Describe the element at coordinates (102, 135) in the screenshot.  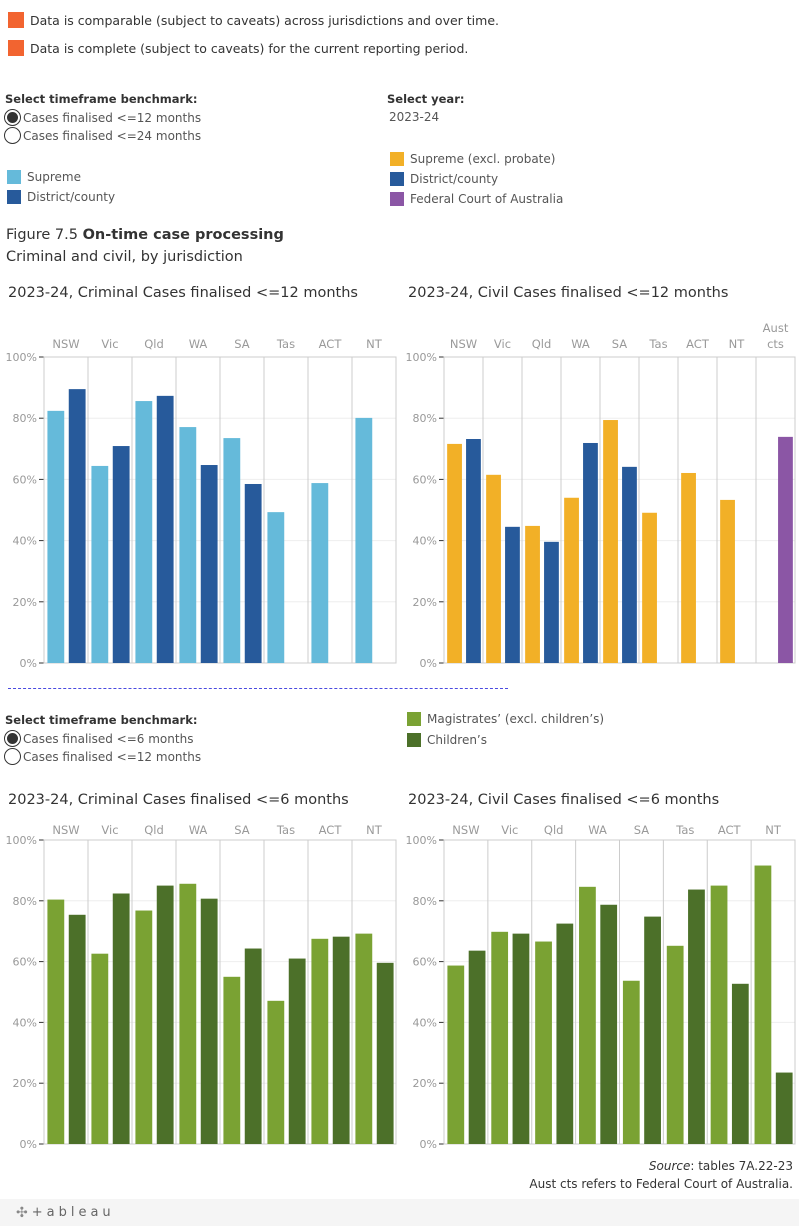
I see `radio-24-months: Cases finalised <=24 months` at that location.